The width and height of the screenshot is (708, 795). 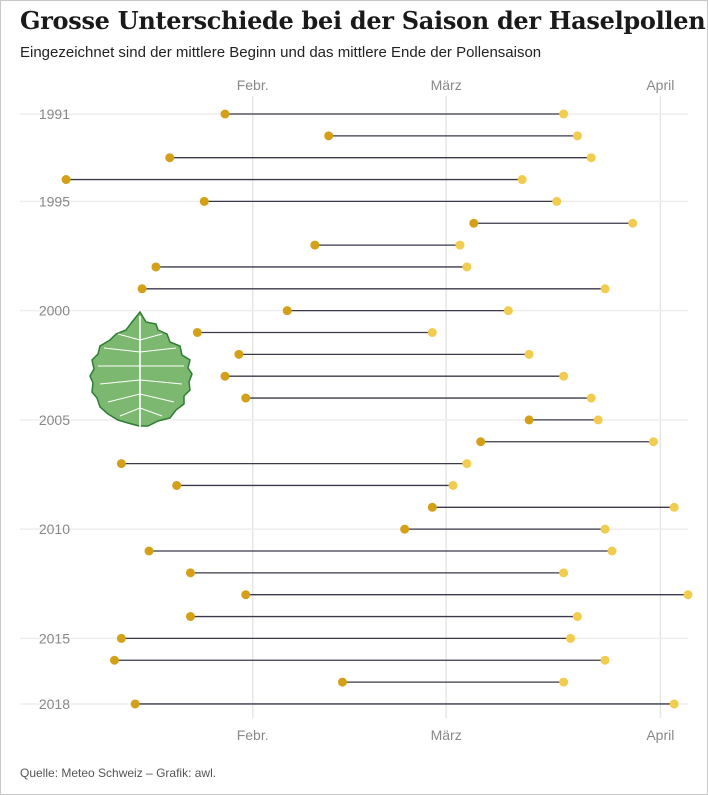 What do you see at coordinates (54, 529) in the screenshot?
I see `year-tick-label: 2010` at bounding box center [54, 529].